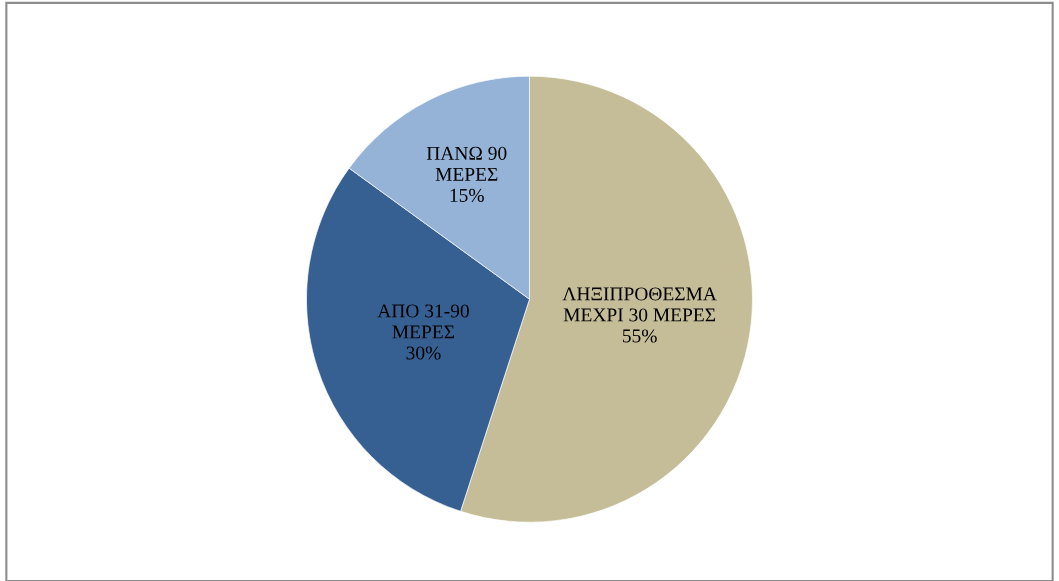  Describe the element at coordinates (467, 195) in the screenshot. I see `data-label: 15%` at that location.